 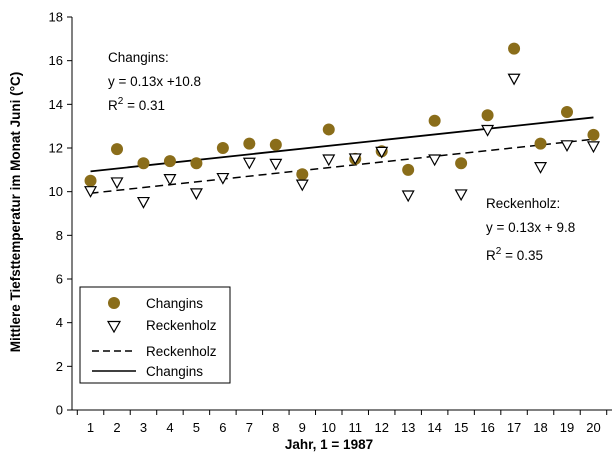 What do you see at coordinates (523, 203) in the screenshot?
I see `reckenholz-annotation-title: Reckenholz:` at bounding box center [523, 203].